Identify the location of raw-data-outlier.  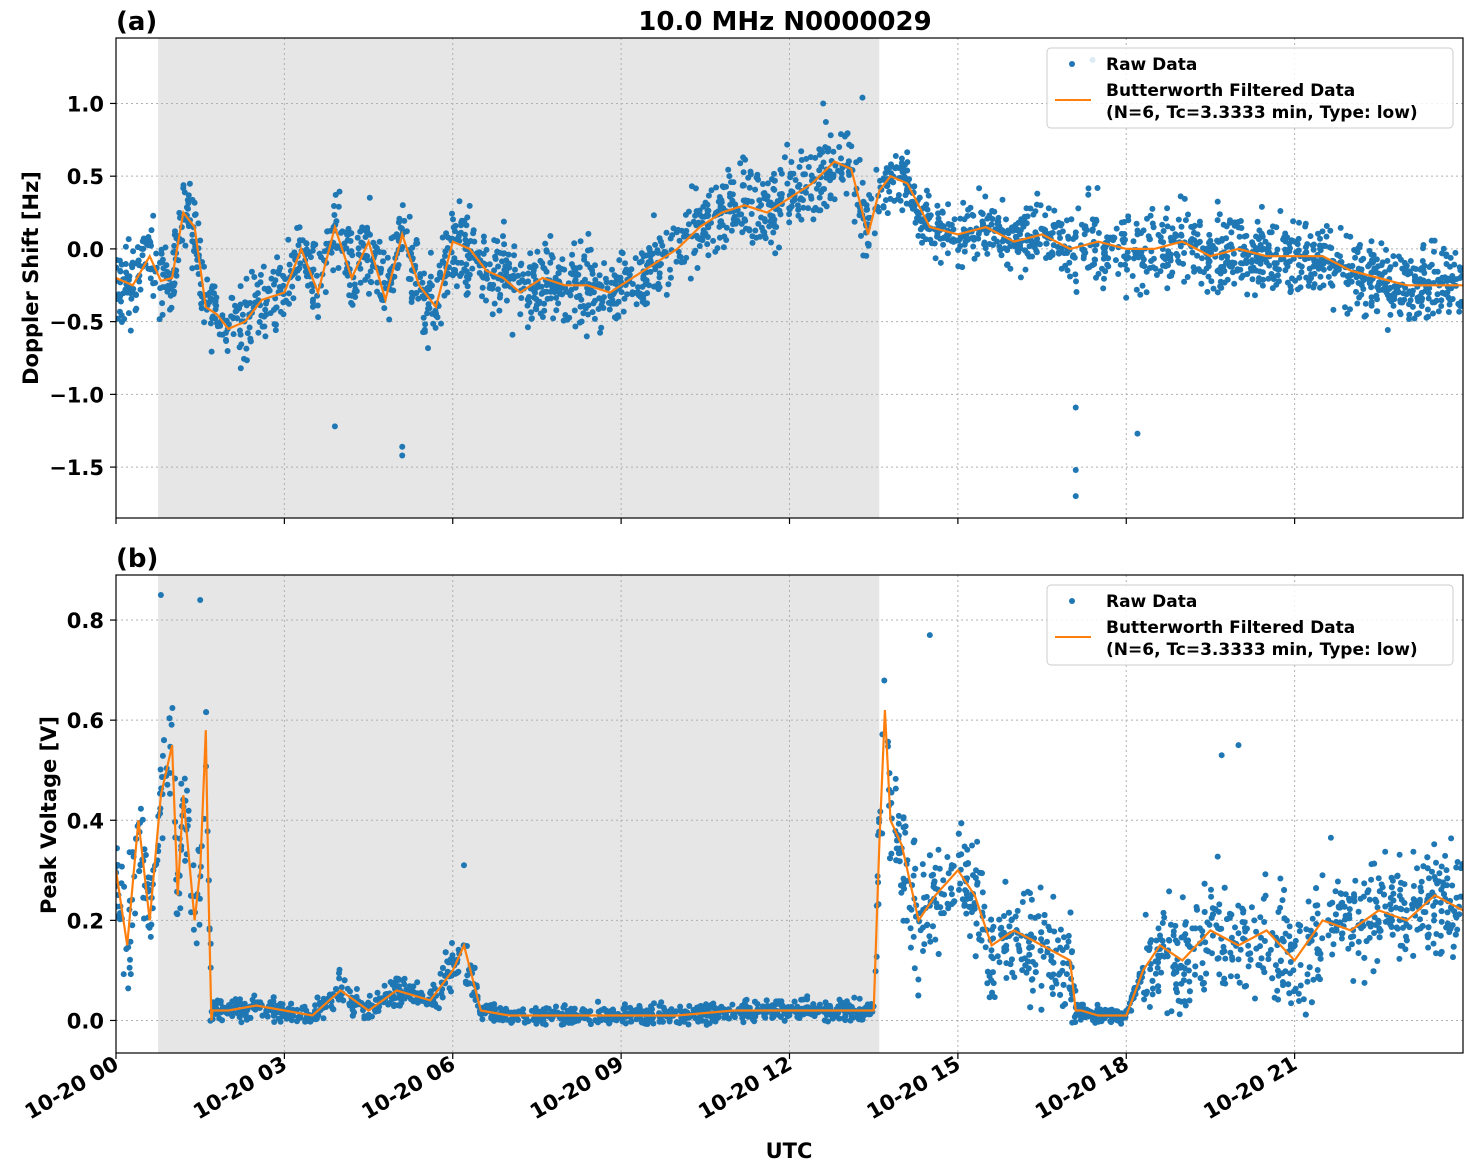
(1075, 496).